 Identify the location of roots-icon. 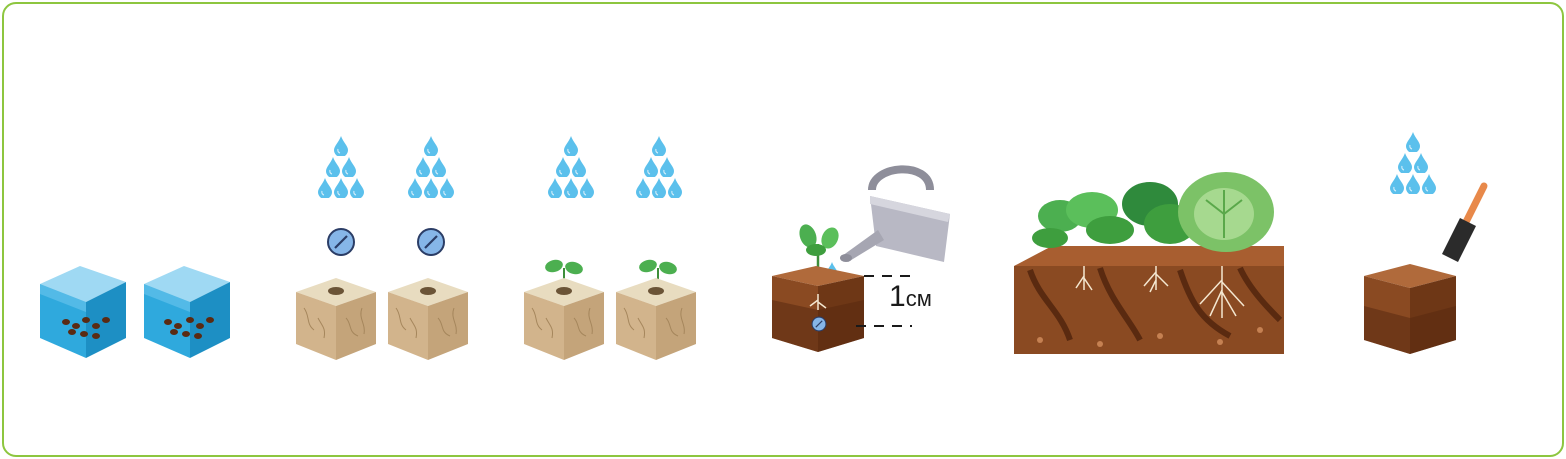
(1160, 292).